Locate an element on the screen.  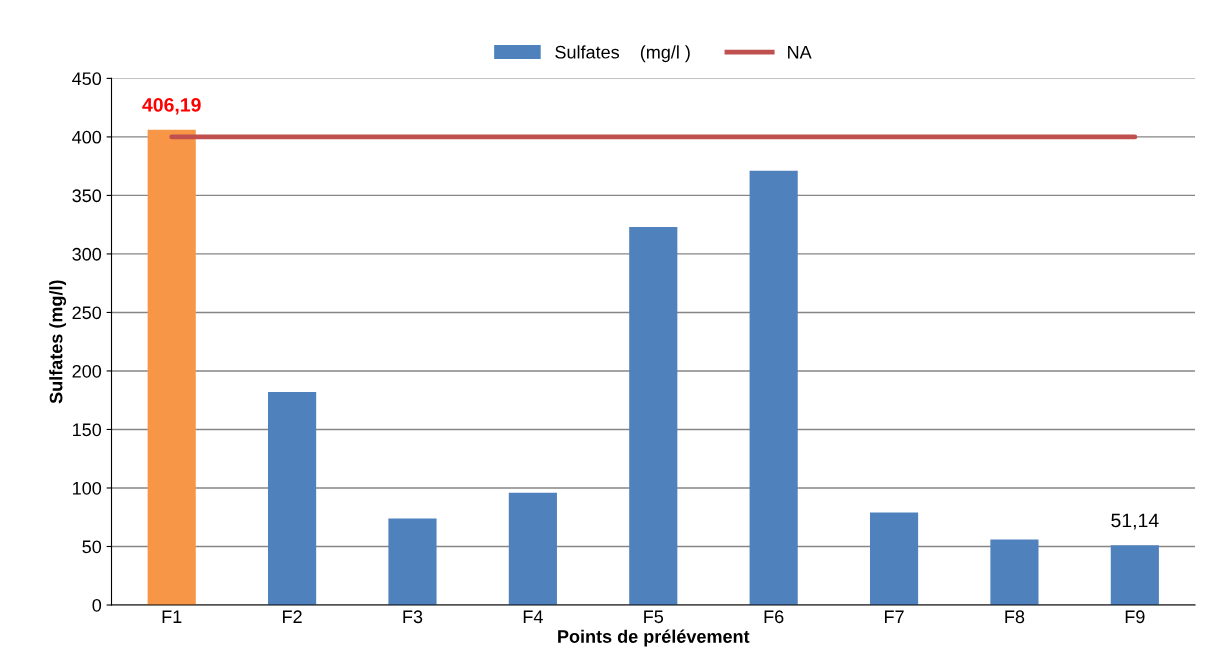
data-label: 51,14 is located at coordinates (1135, 521).